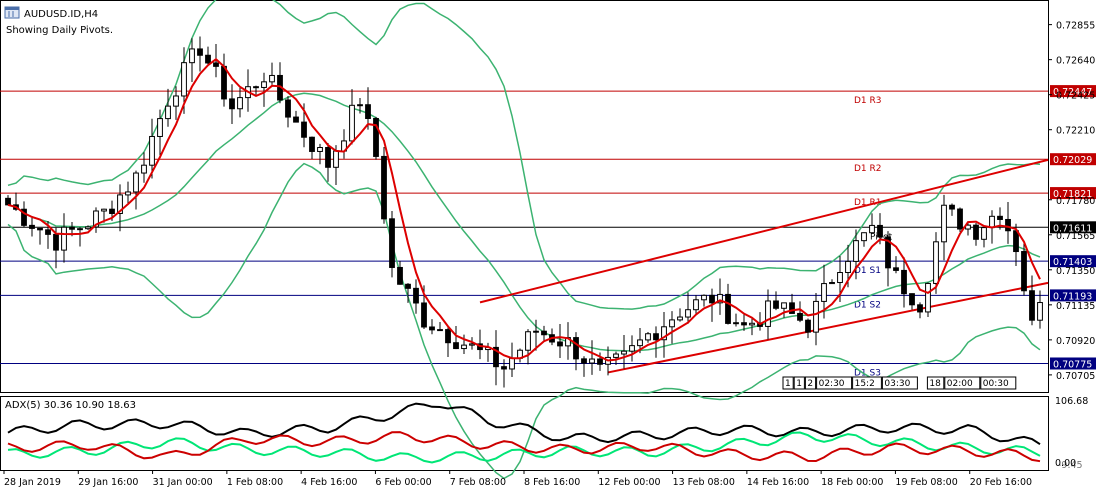 The image size is (1101, 495). I want to click on chart-window-icon, so click(12, 12).